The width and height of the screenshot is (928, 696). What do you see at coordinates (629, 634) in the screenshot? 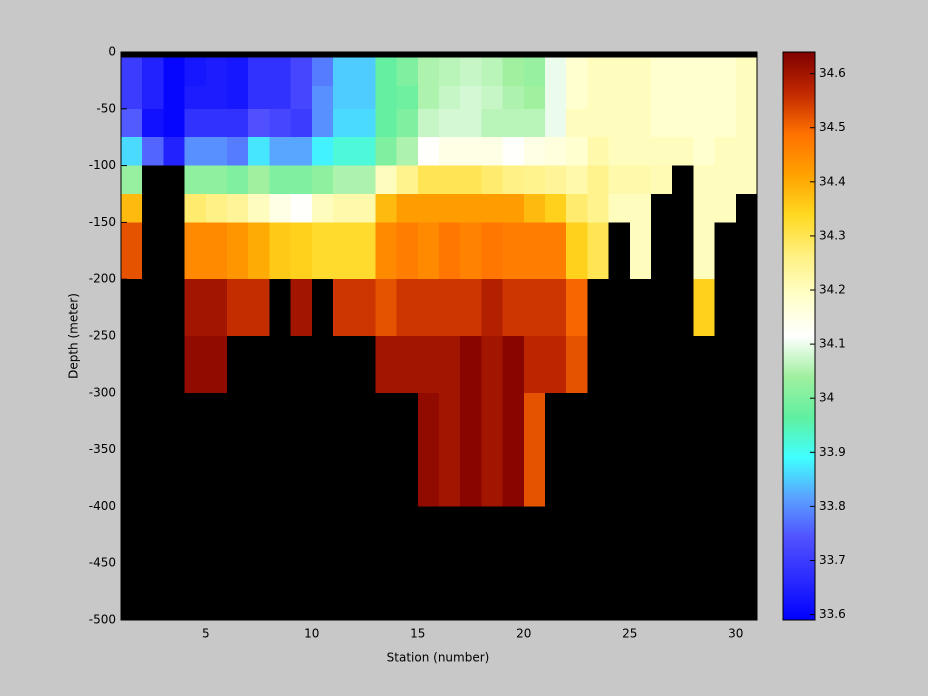
I see `x-tick-label: 25` at bounding box center [629, 634].